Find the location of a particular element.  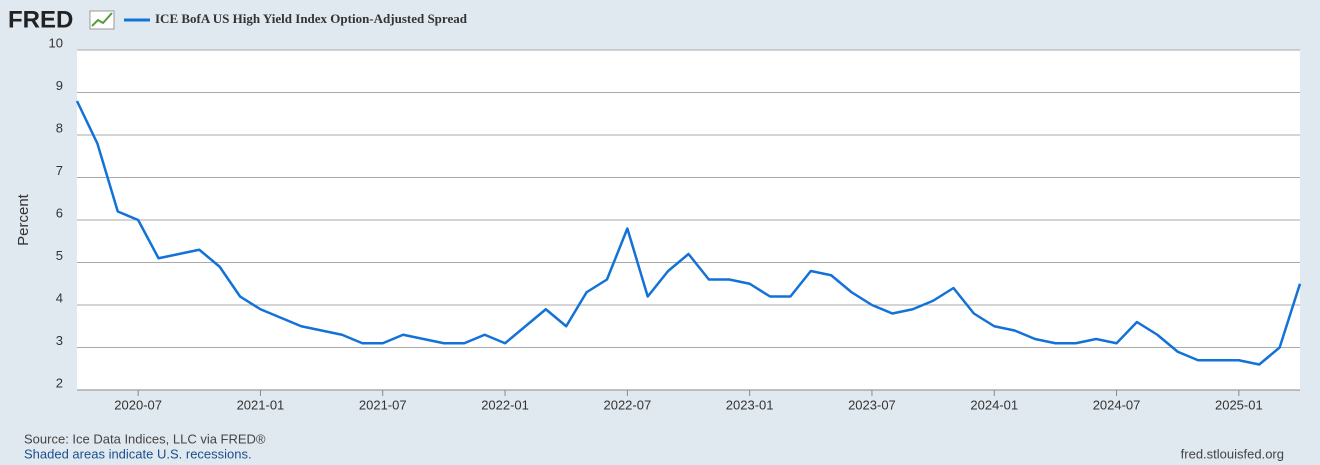

y-tick-label: 2 is located at coordinates (59, 382).